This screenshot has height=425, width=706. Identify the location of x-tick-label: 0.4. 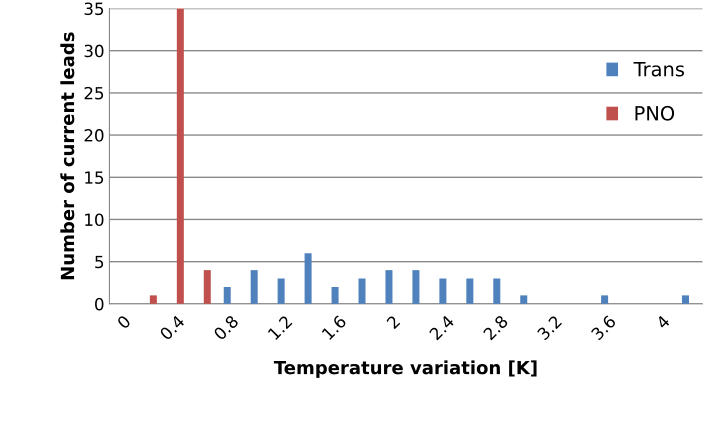
(172, 327).